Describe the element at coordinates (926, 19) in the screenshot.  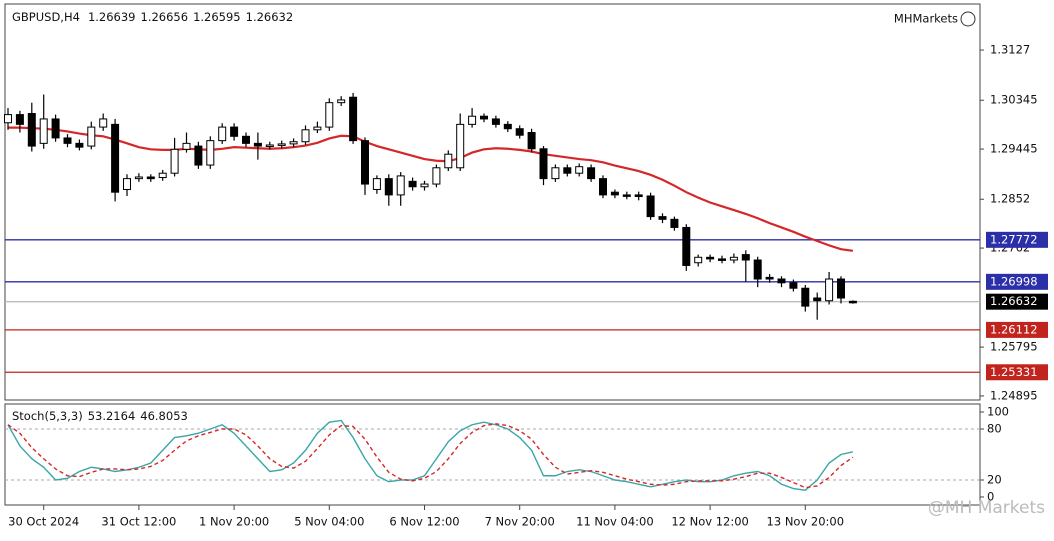
I see `watermark: MHMarkets` at that location.